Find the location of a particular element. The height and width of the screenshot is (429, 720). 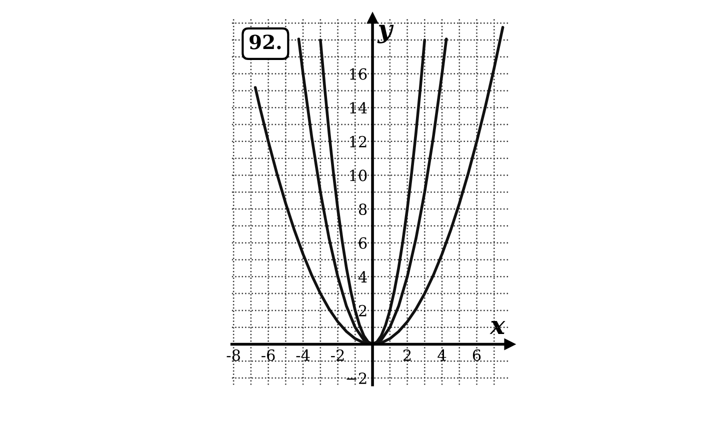

y-tick-label: 2 is located at coordinates (362, 310).